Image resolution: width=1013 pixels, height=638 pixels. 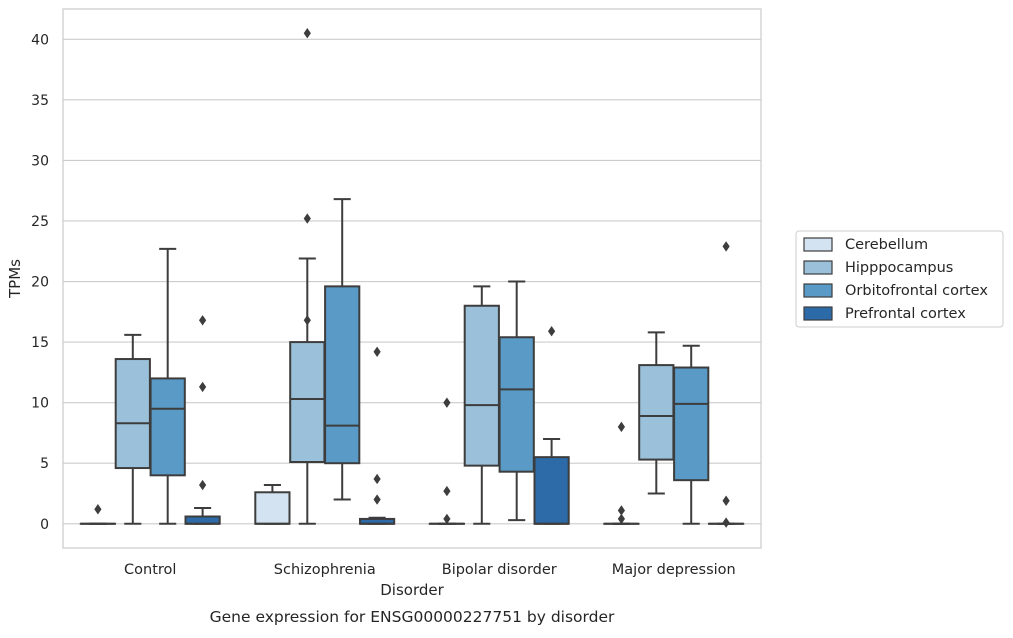 I want to click on x-tick-label: Major depression, so click(x=674, y=570).